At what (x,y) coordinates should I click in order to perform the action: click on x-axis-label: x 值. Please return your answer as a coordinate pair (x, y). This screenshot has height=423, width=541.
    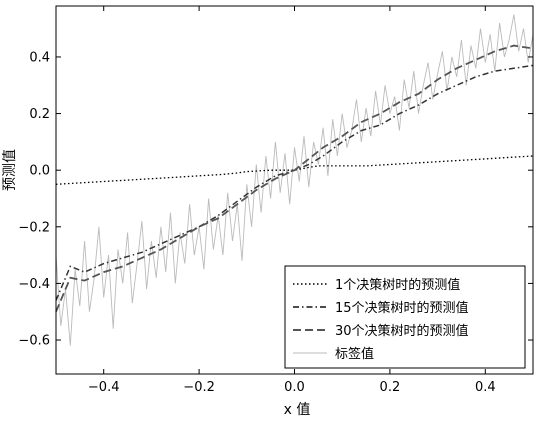
    Looking at the image, I should click on (297, 410).